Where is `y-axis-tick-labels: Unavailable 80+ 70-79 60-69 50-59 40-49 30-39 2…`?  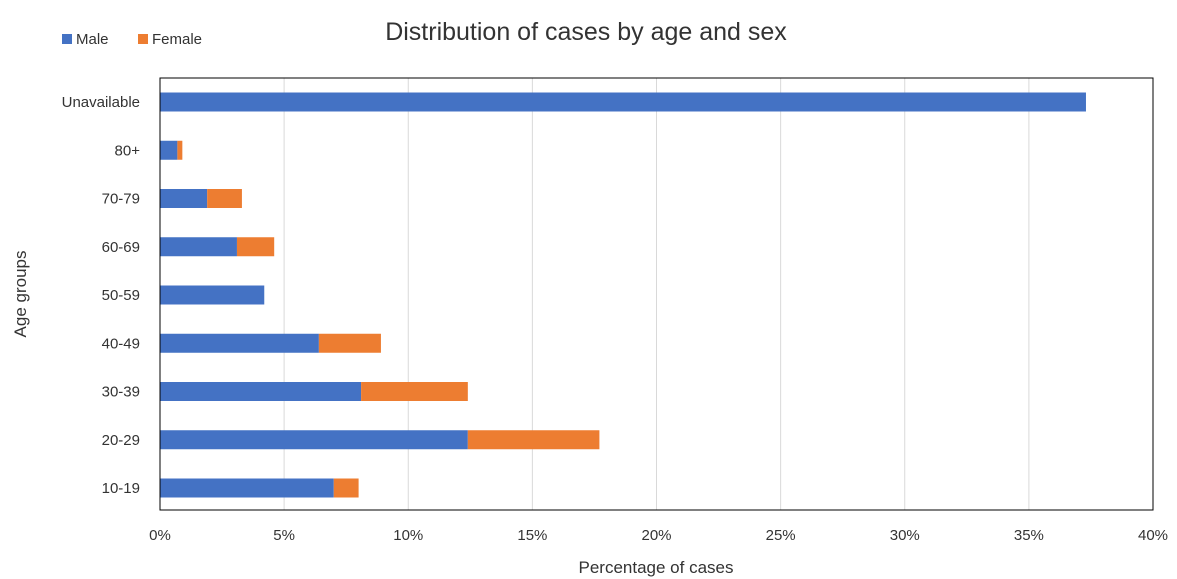
y-axis-tick-labels: Unavailable 80+ 70-79 60-69 50-59 40-49 30-39 2… is located at coordinates (101, 295).